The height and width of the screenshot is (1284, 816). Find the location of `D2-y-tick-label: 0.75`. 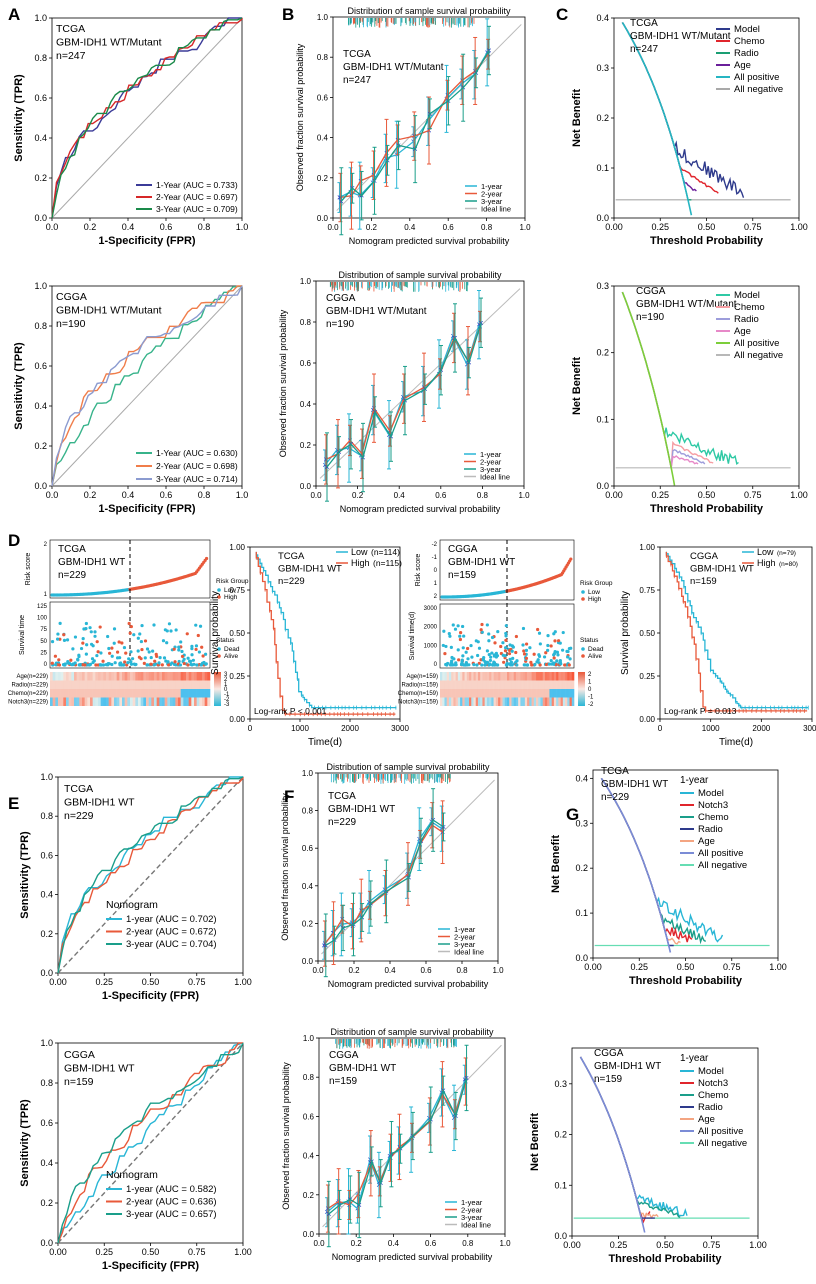

D2-y-tick-label: 0.75 is located at coordinates (237, 590).